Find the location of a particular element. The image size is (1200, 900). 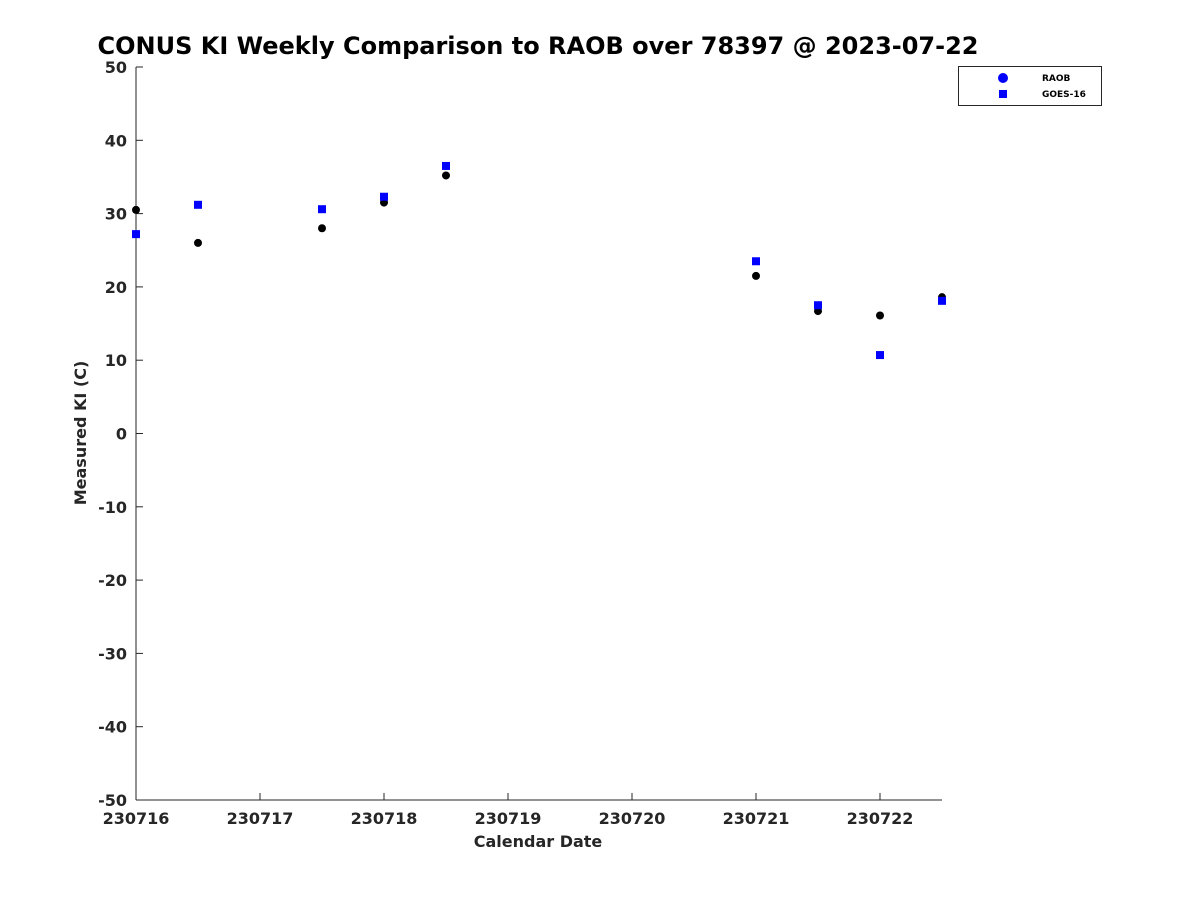

legend: RAOB GOES-16 is located at coordinates (1030, 86).